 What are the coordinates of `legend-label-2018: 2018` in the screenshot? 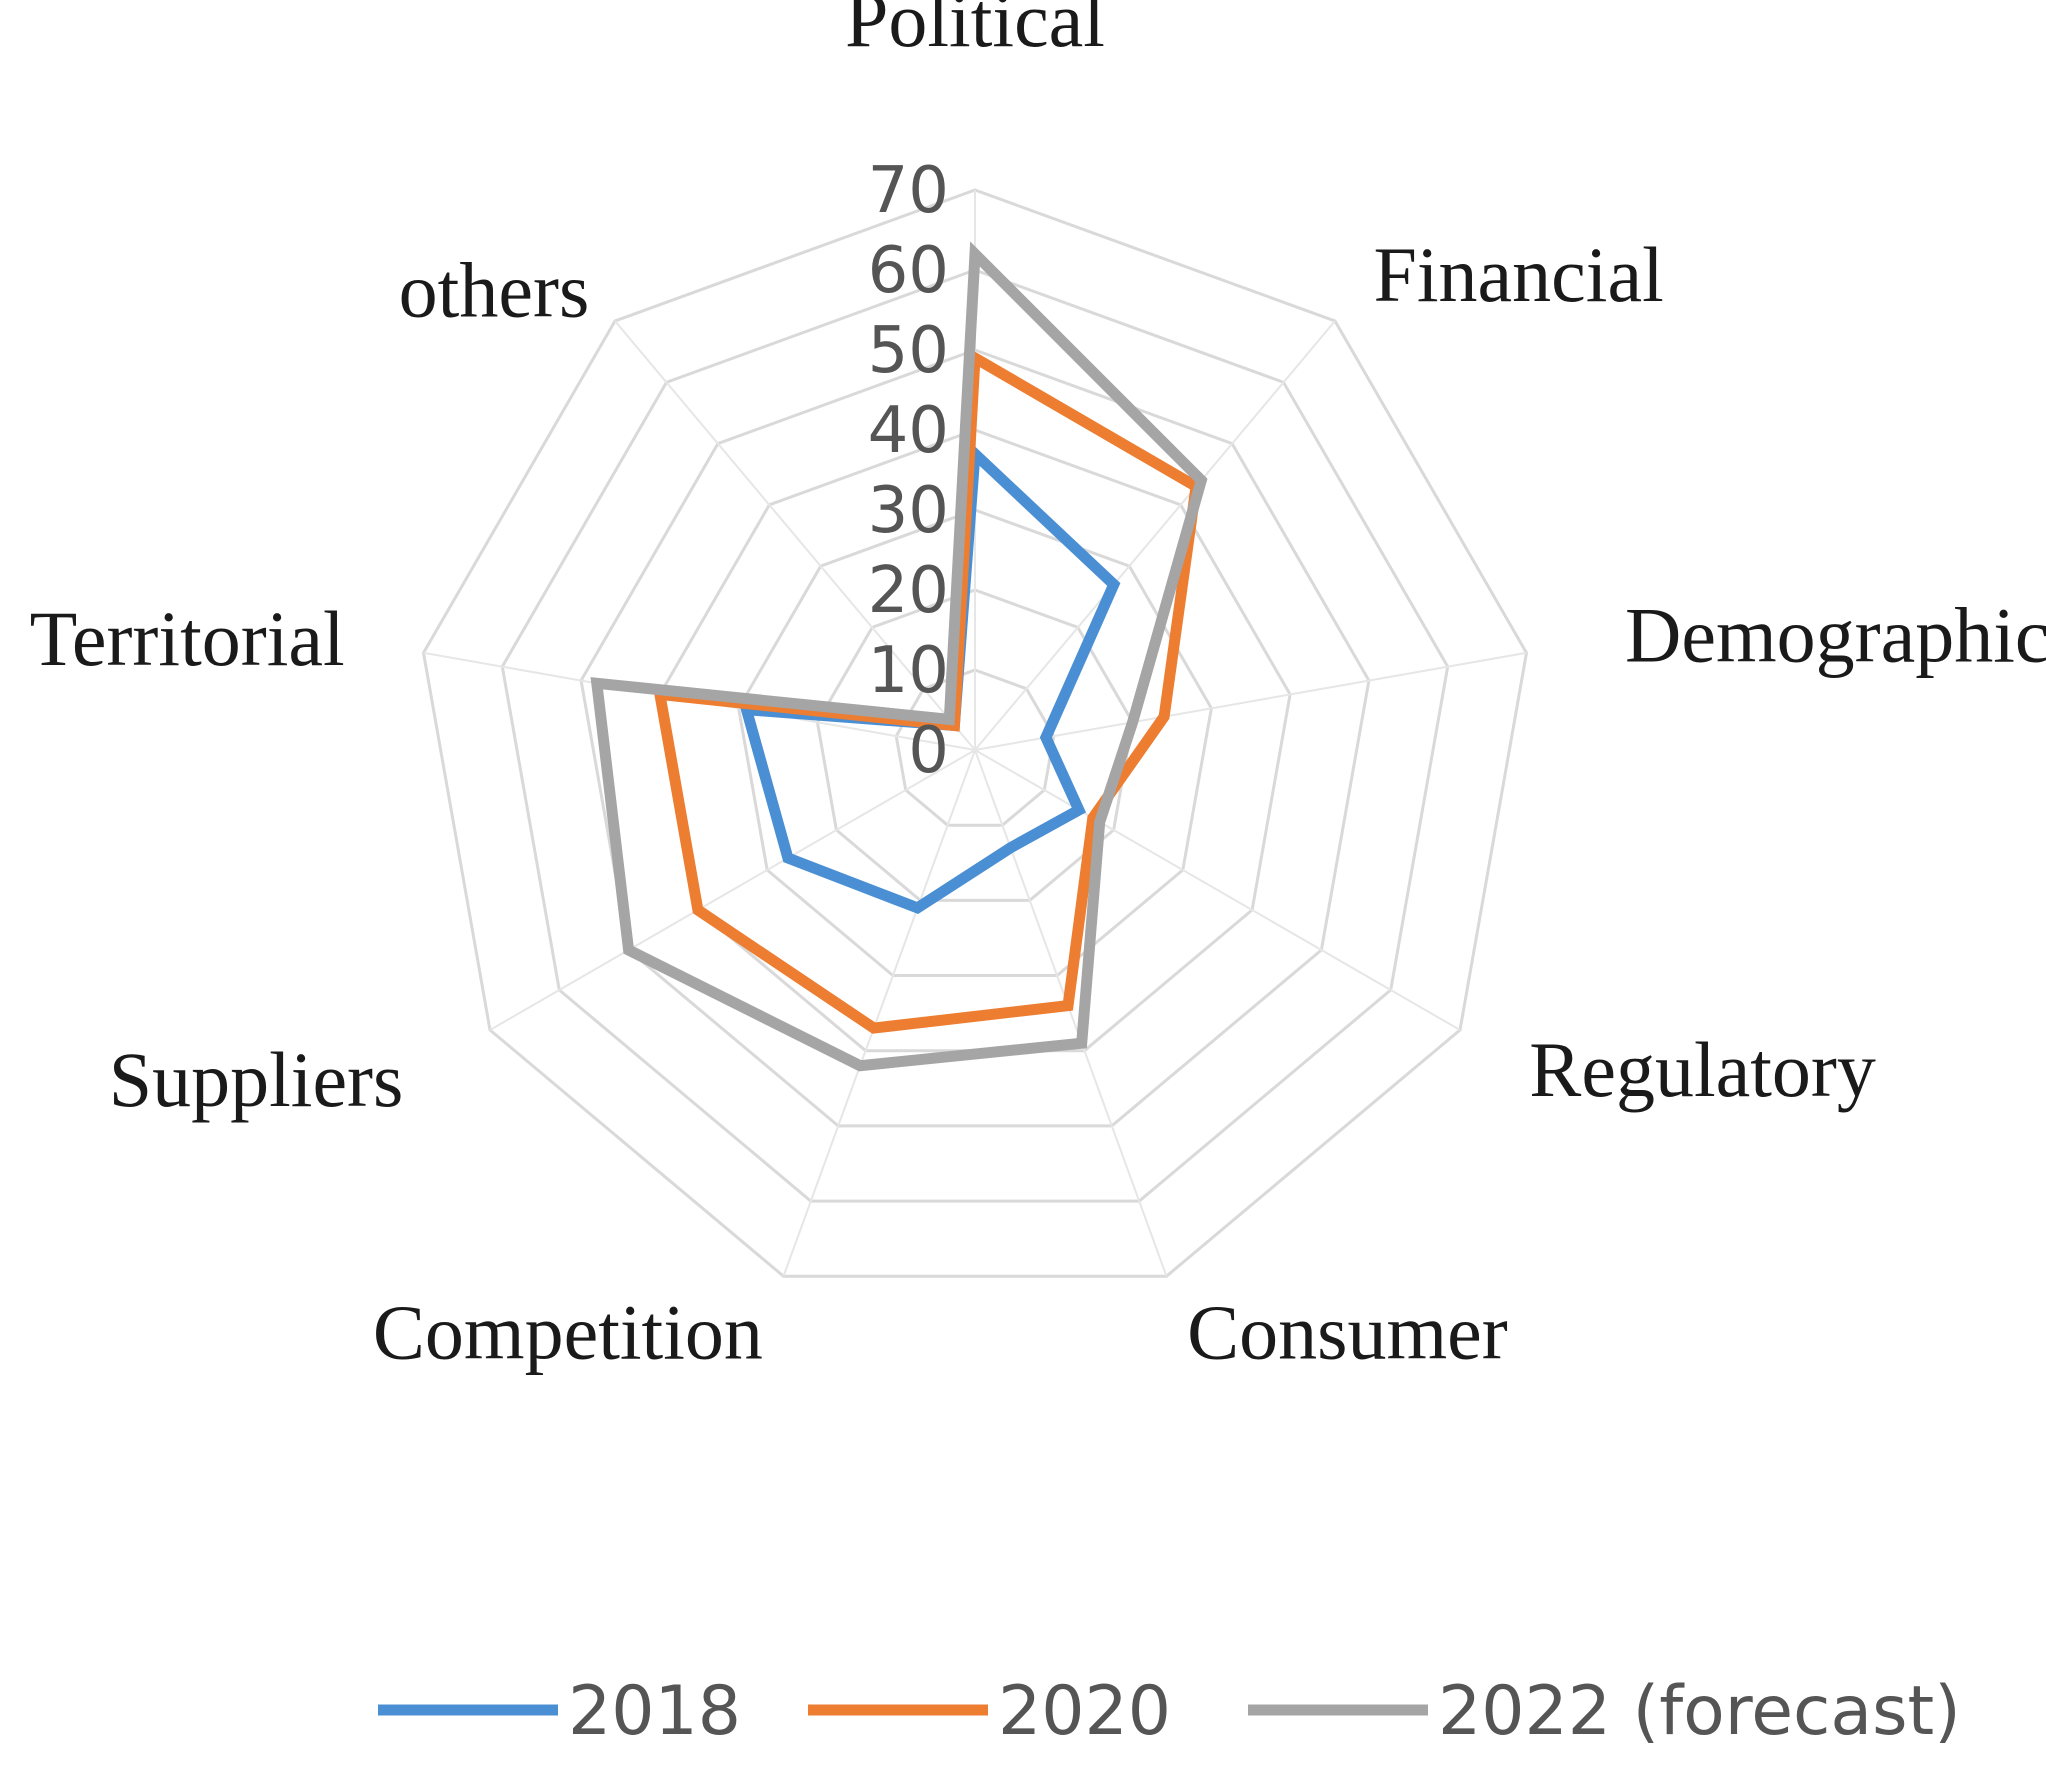 It's located at (654, 1711).